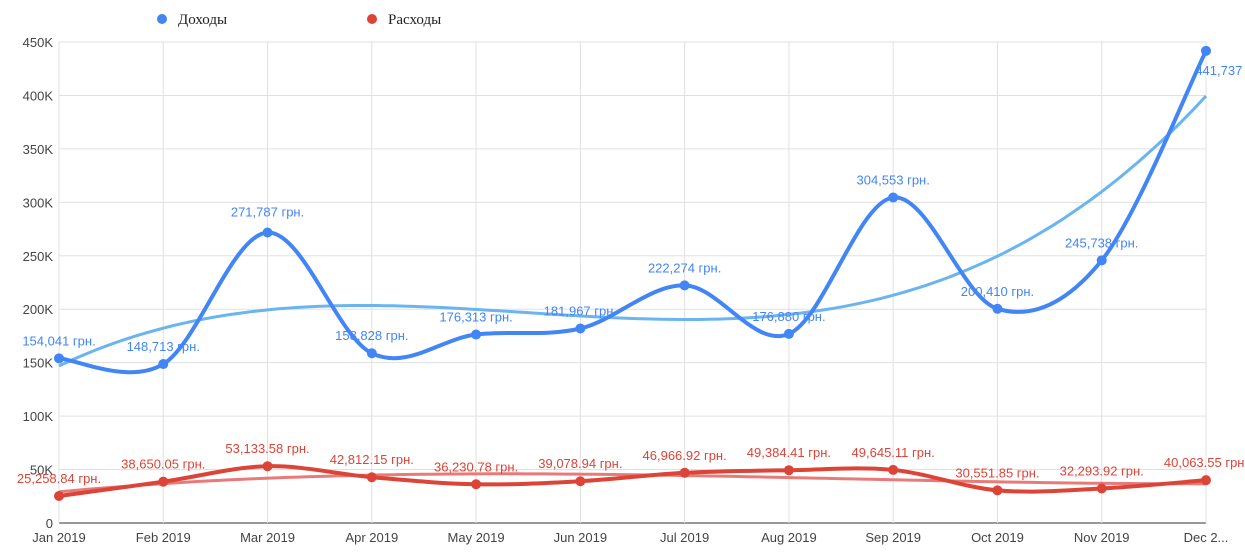 The width and height of the screenshot is (1245, 554). I want to click on data-label: 176,880 грн., so click(788, 316).